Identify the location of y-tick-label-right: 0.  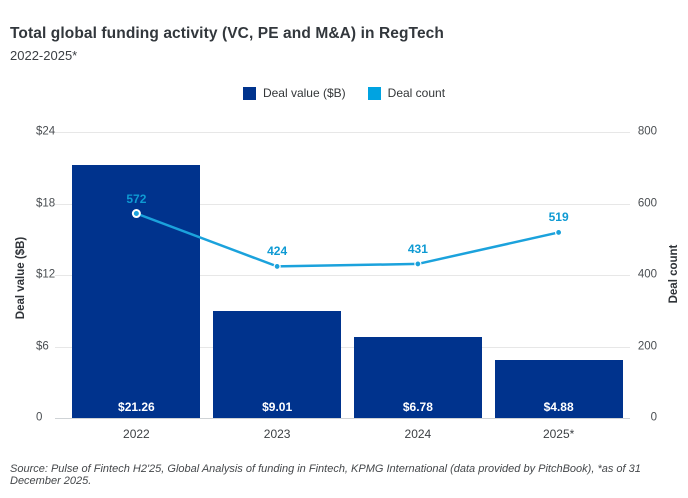
(653, 417).